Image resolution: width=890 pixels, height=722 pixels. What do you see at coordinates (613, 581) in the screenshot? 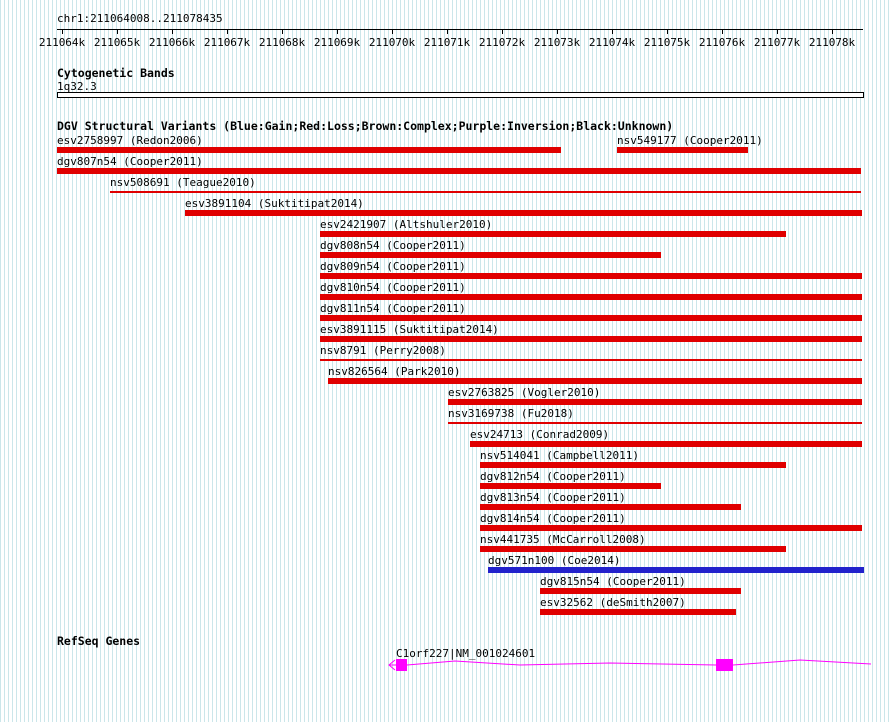
I see `variant-label: dgv815n54 (Cooper2011)` at bounding box center [613, 581].